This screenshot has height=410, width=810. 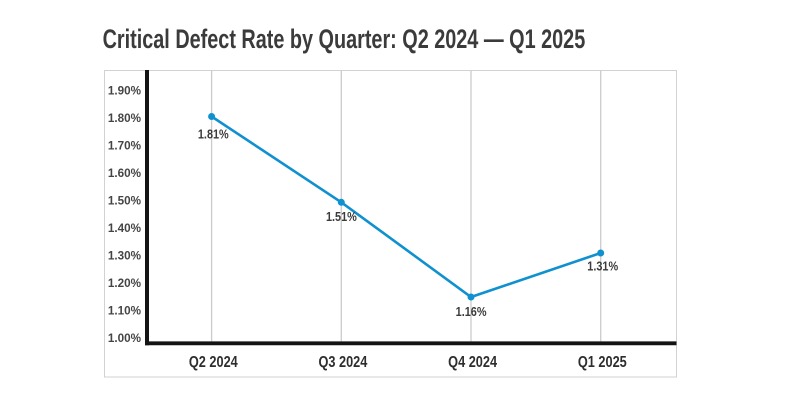 I want to click on svg-text: 1.51%, so click(x=341, y=216).